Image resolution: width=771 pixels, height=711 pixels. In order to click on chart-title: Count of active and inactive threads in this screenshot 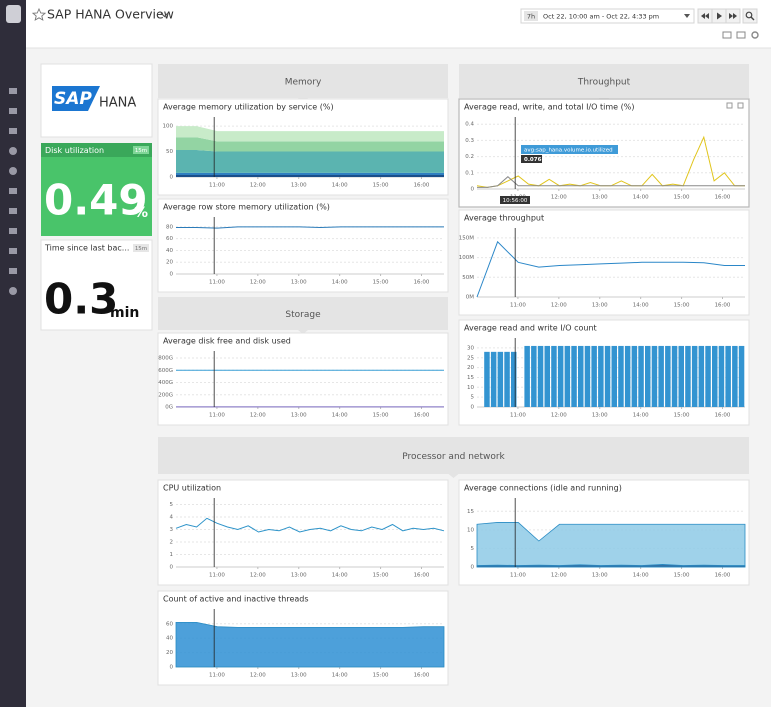, I will do `click(236, 599)`.